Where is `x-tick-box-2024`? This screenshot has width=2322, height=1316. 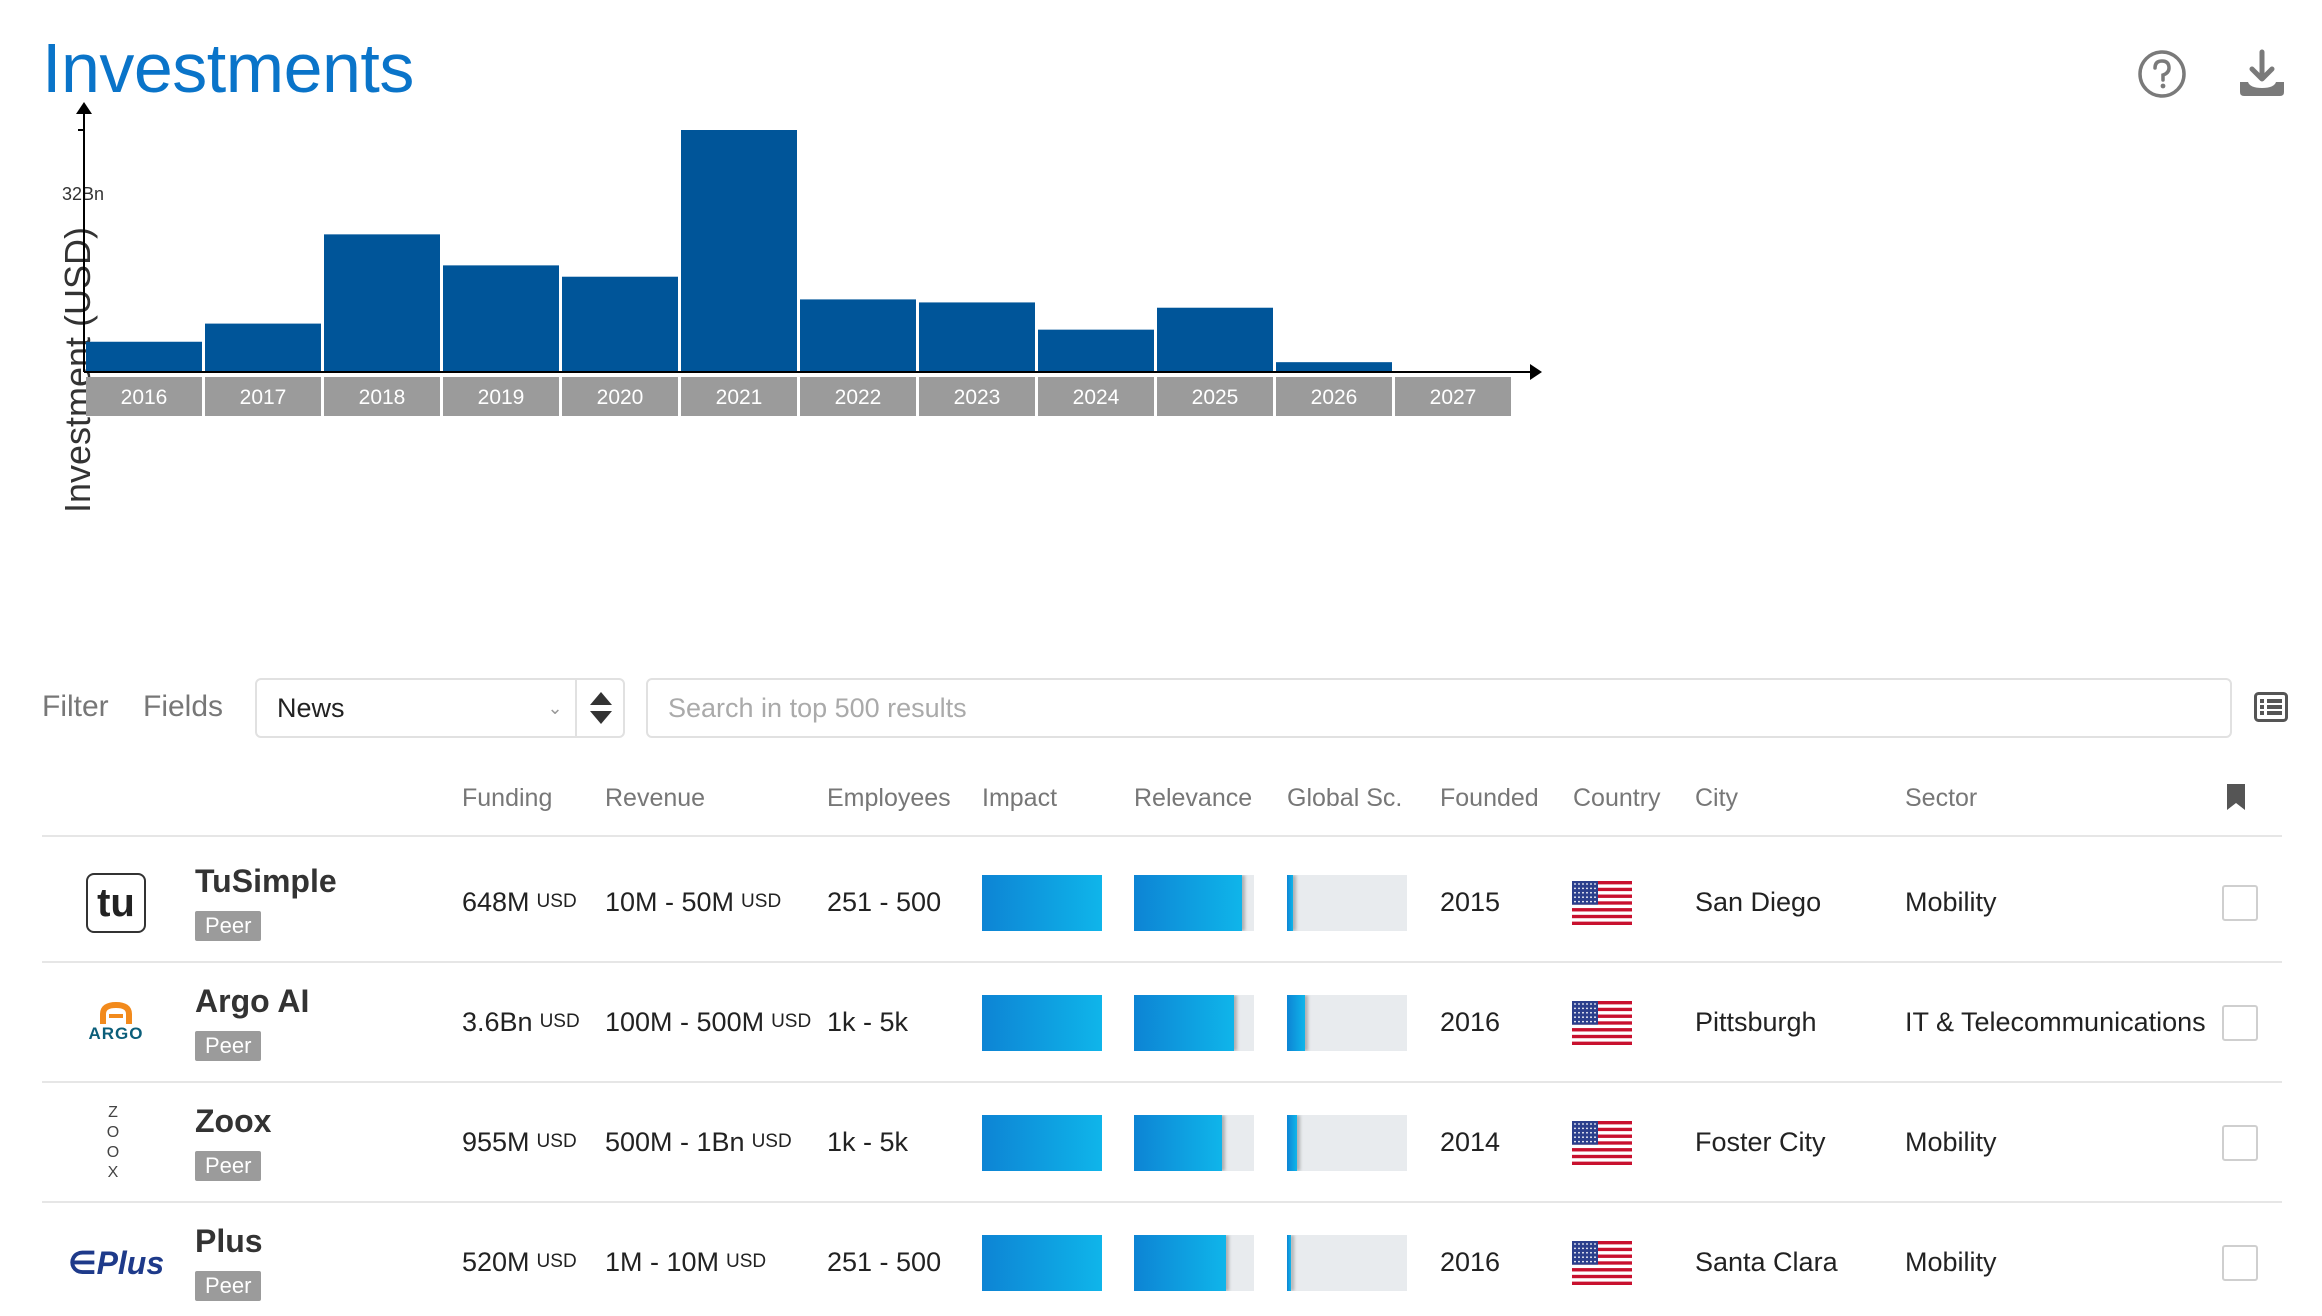 x-tick-box-2024 is located at coordinates (1096, 396).